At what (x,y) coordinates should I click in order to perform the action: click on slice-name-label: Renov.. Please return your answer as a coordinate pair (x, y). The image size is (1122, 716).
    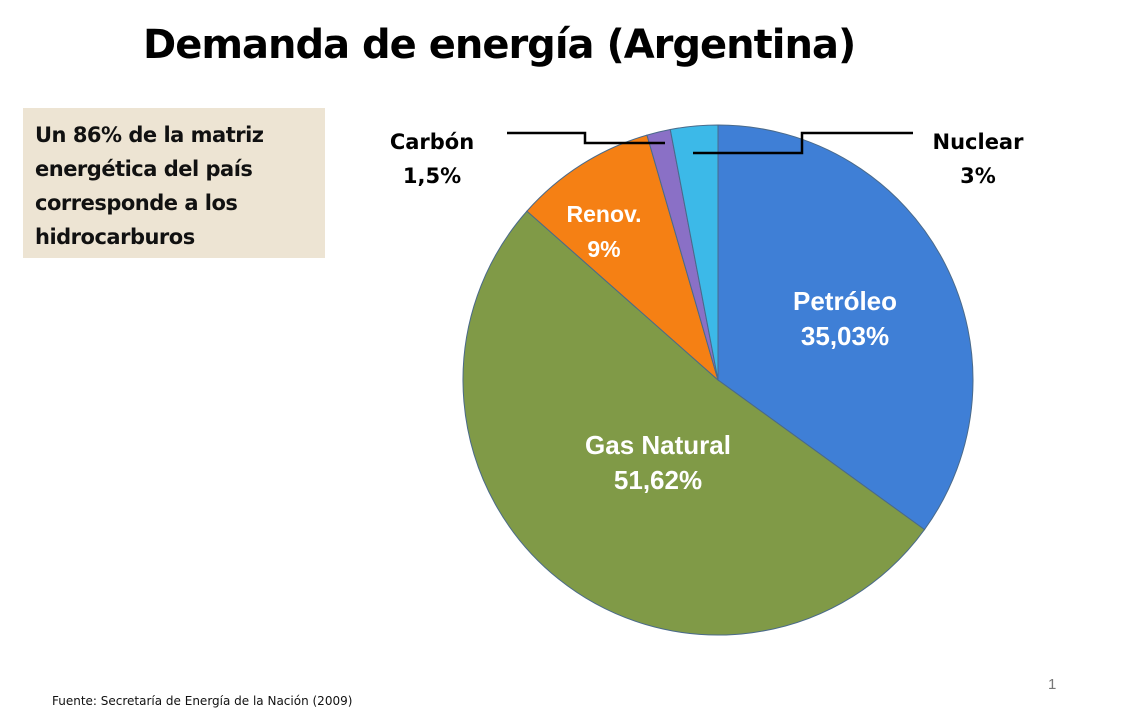
    Looking at the image, I should click on (604, 214).